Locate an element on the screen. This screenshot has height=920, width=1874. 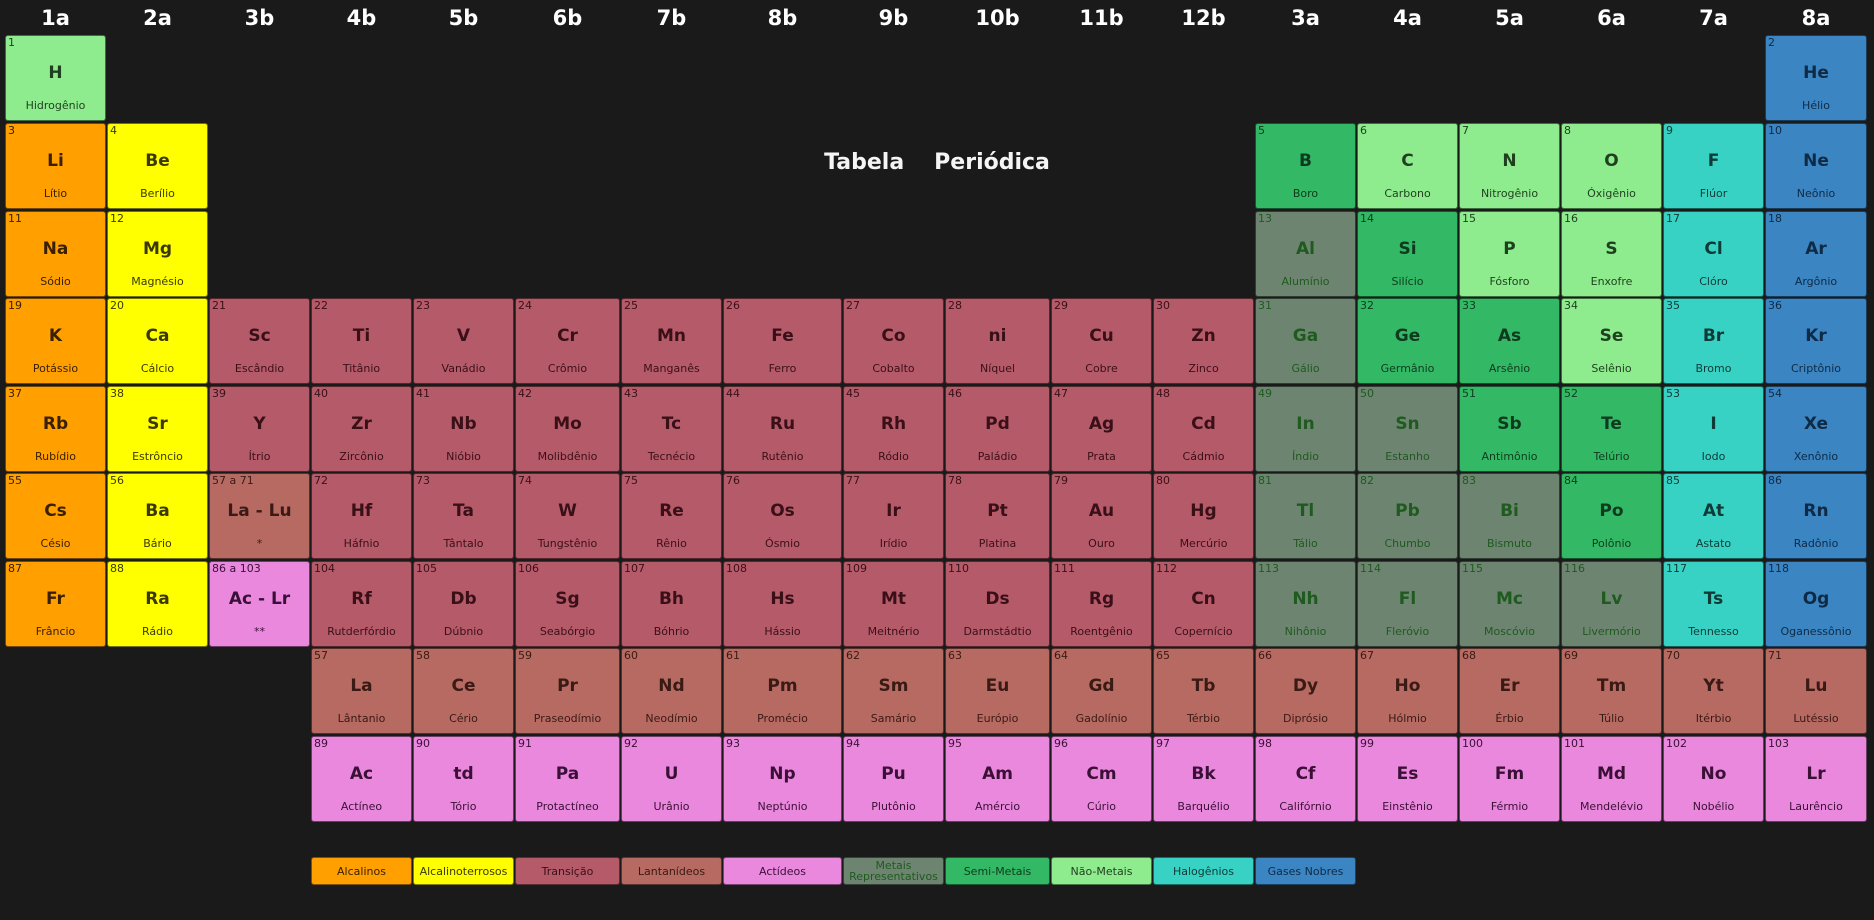
element-cell-ga: 31 Ga Gálio is located at coordinates (1305, 341).